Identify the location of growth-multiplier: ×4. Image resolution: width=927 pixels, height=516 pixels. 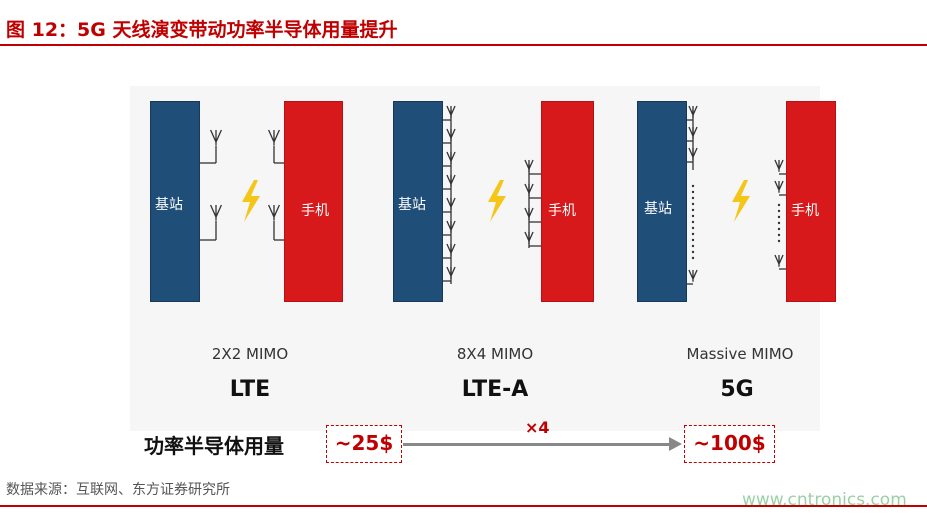
(537, 427).